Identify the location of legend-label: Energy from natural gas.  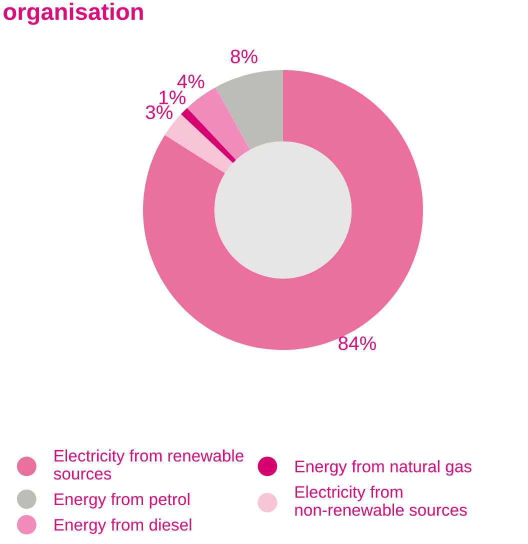
(383, 468).